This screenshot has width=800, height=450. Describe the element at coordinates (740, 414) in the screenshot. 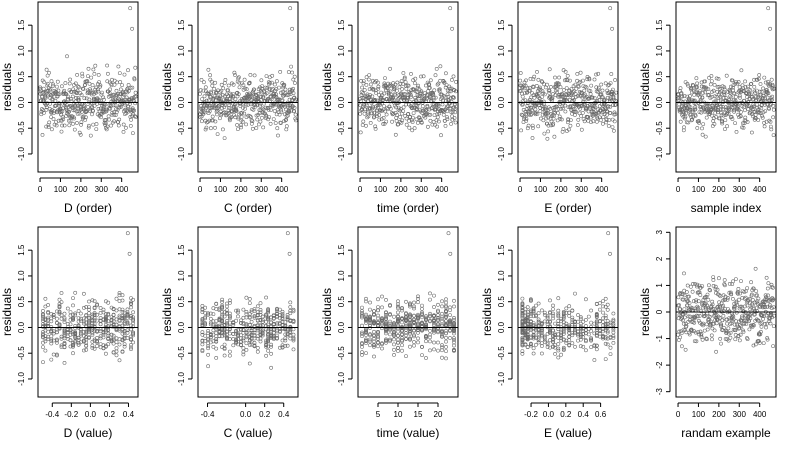

I see `x-tick-label: 300` at that location.